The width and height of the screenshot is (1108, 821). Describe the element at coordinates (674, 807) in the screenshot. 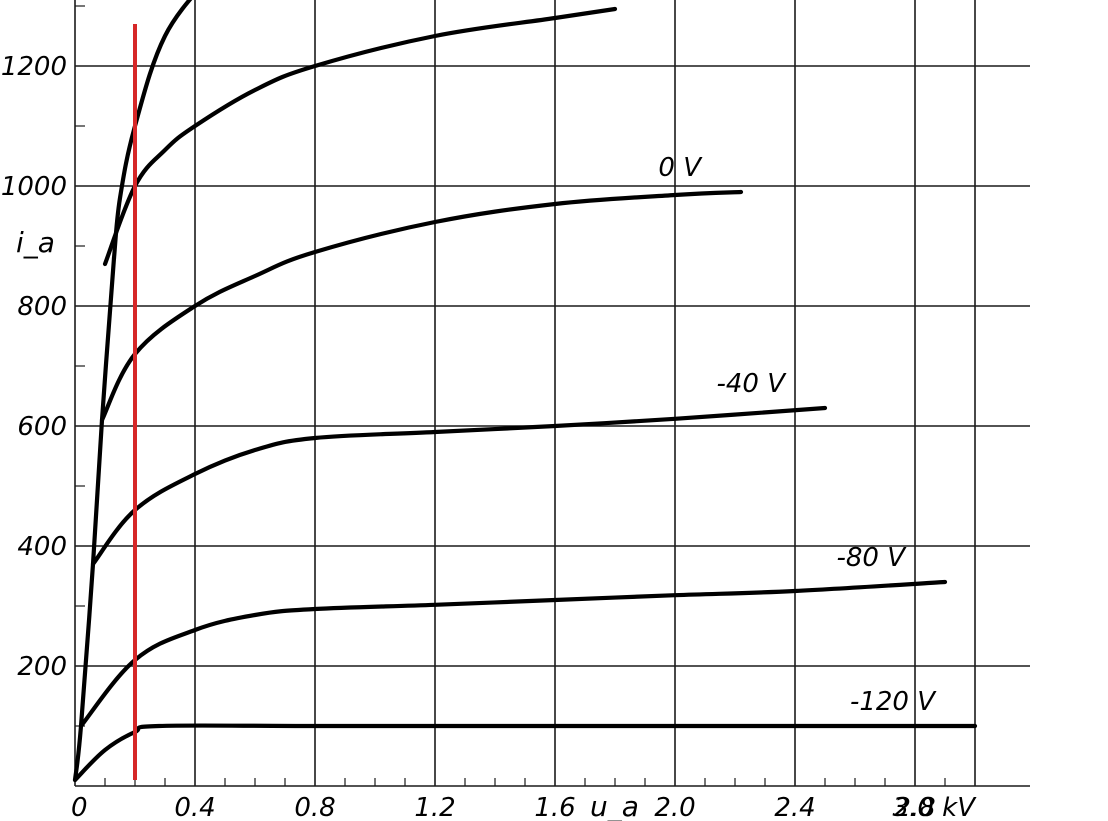

I see `x-tick-label: 2.0` at that location.